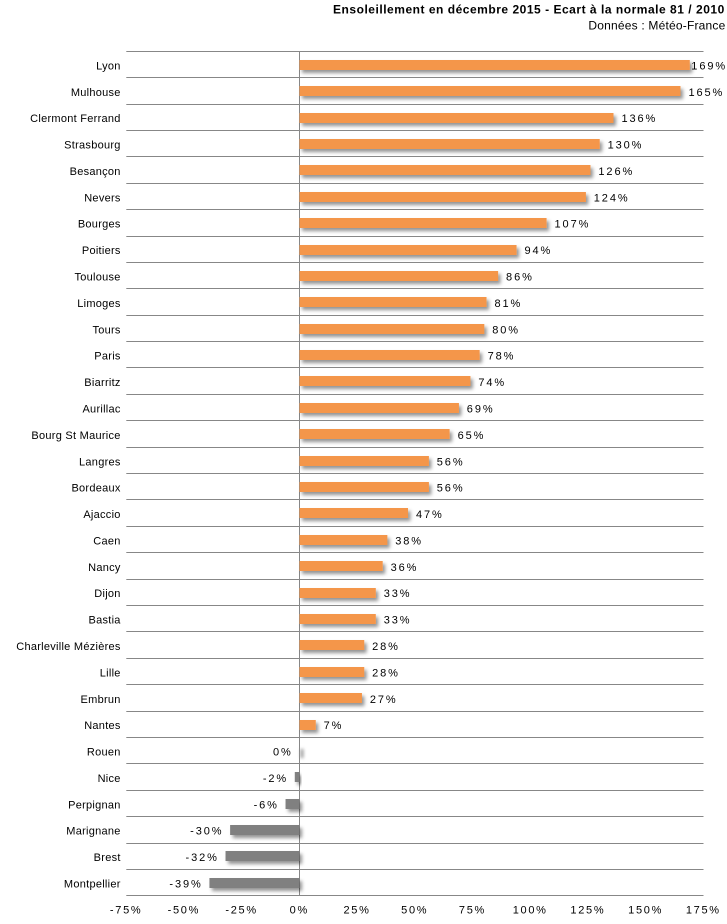  What do you see at coordinates (520, 278) in the screenshot?
I see `svg-text: 86%` at bounding box center [520, 278].